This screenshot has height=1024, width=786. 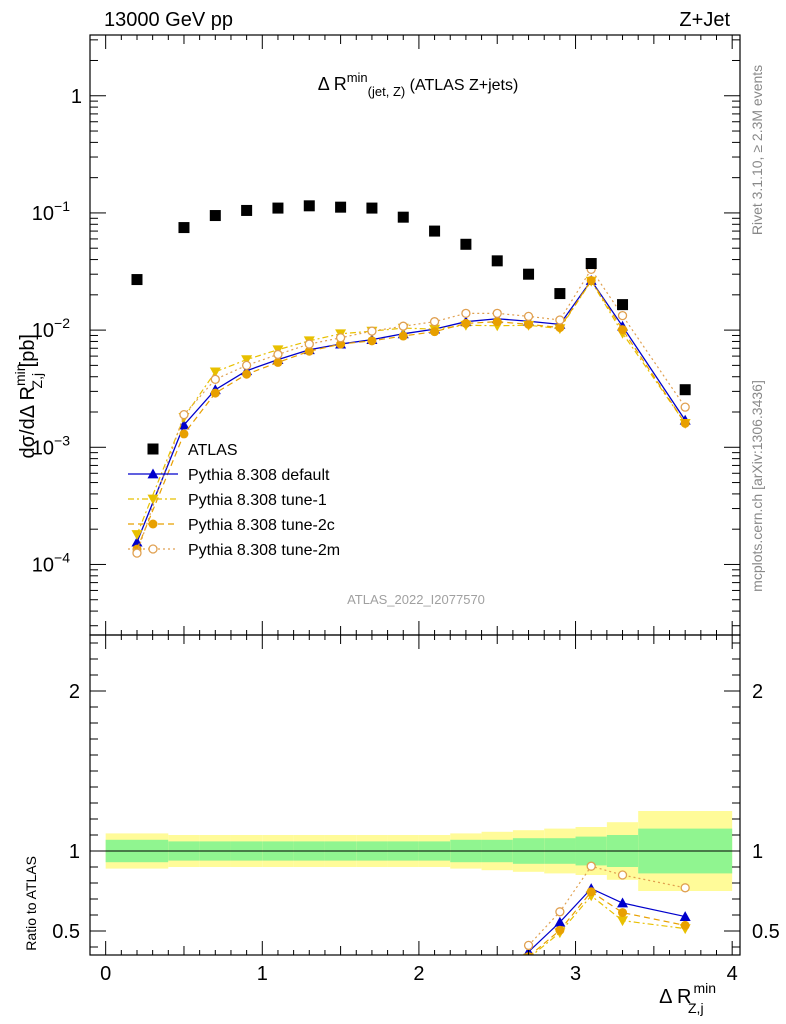 What do you see at coordinates (74, 692) in the screenshot?
I see `ratio-y-tick-label: 2` at bounding box center [74, 692].